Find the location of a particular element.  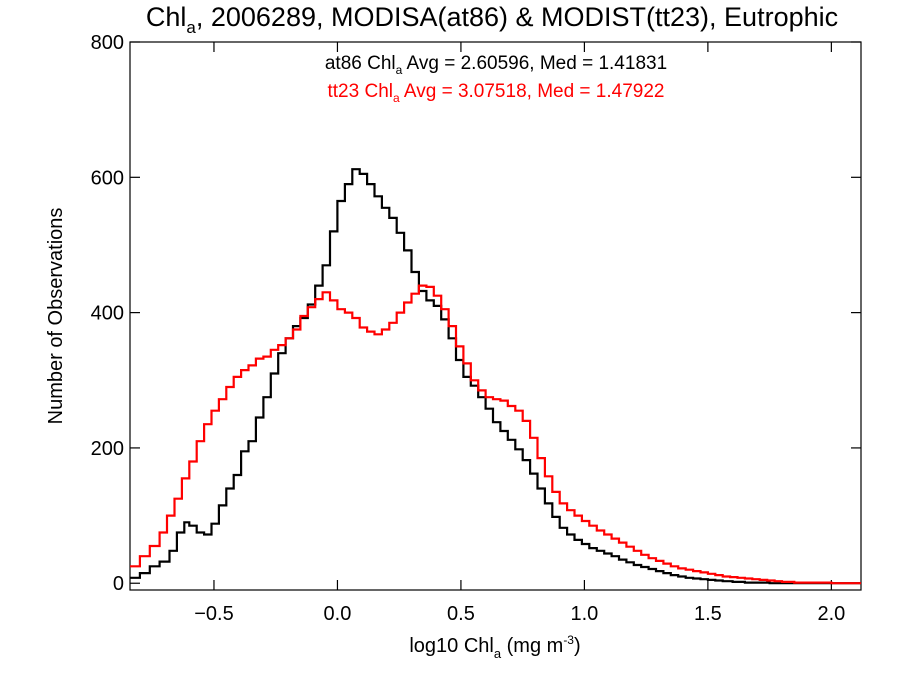

annotation-at86: at86 Chla Avg = 2.60596, Med = 1.41831 is located at coordinates (496, 65).